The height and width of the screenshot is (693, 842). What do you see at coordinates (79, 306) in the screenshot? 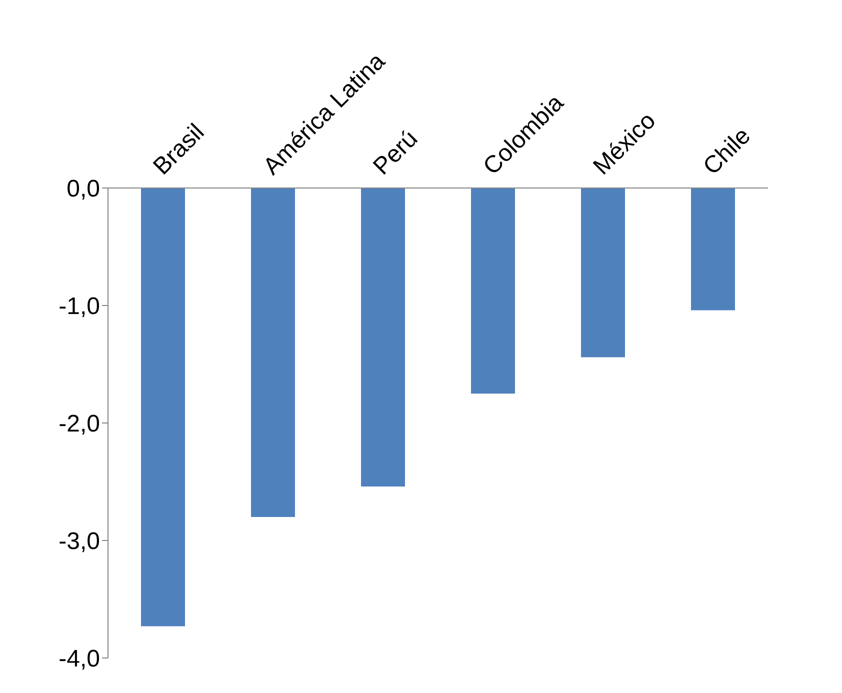
I see `y-tick-label: -1,0` at bounding box center [79, 306].